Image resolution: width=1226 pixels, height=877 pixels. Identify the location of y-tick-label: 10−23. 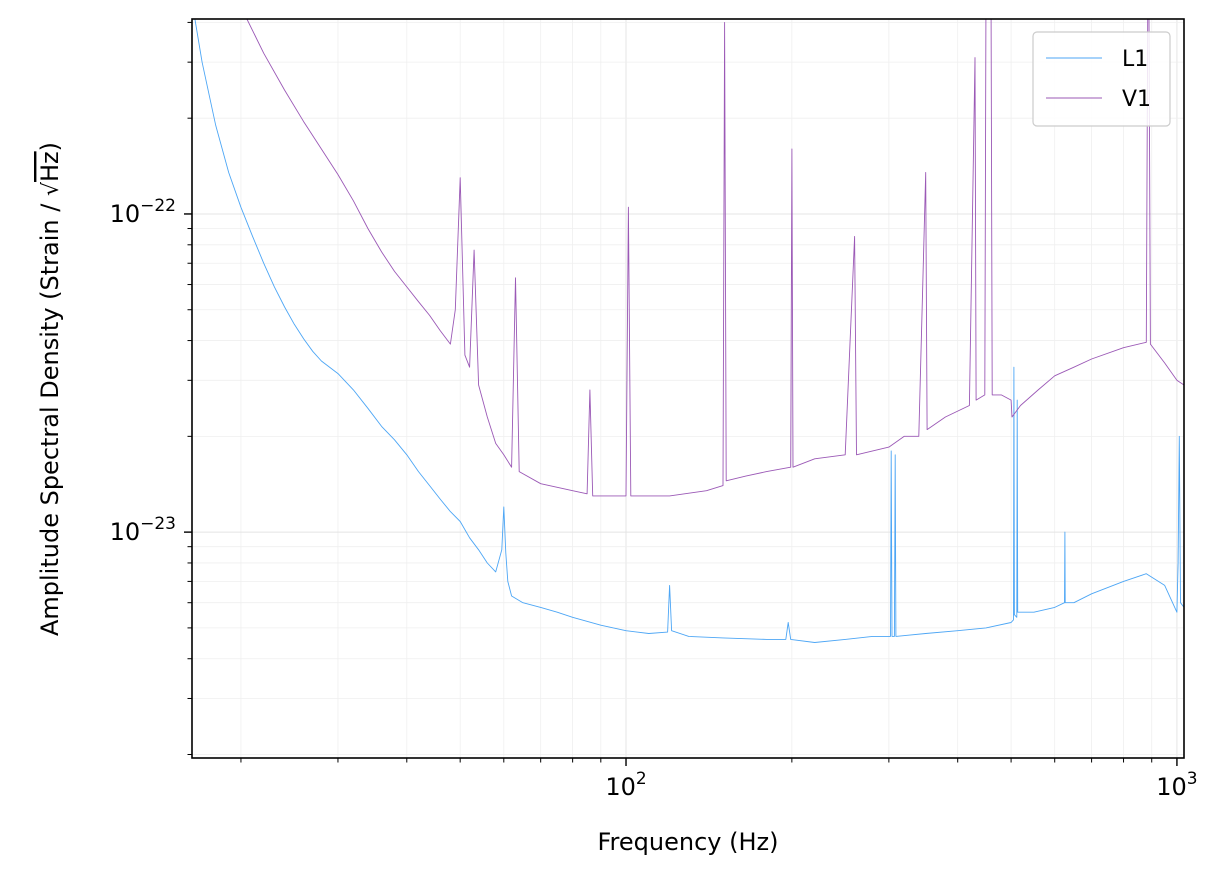
(143, 530).